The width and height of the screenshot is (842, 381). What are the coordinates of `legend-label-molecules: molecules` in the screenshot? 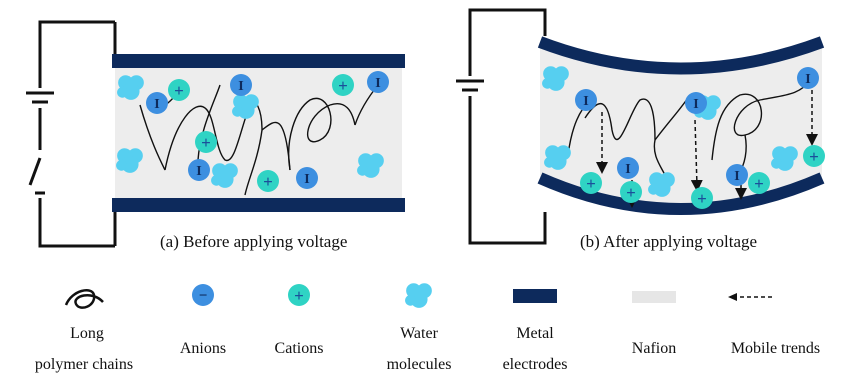 It's located at (419, 364).